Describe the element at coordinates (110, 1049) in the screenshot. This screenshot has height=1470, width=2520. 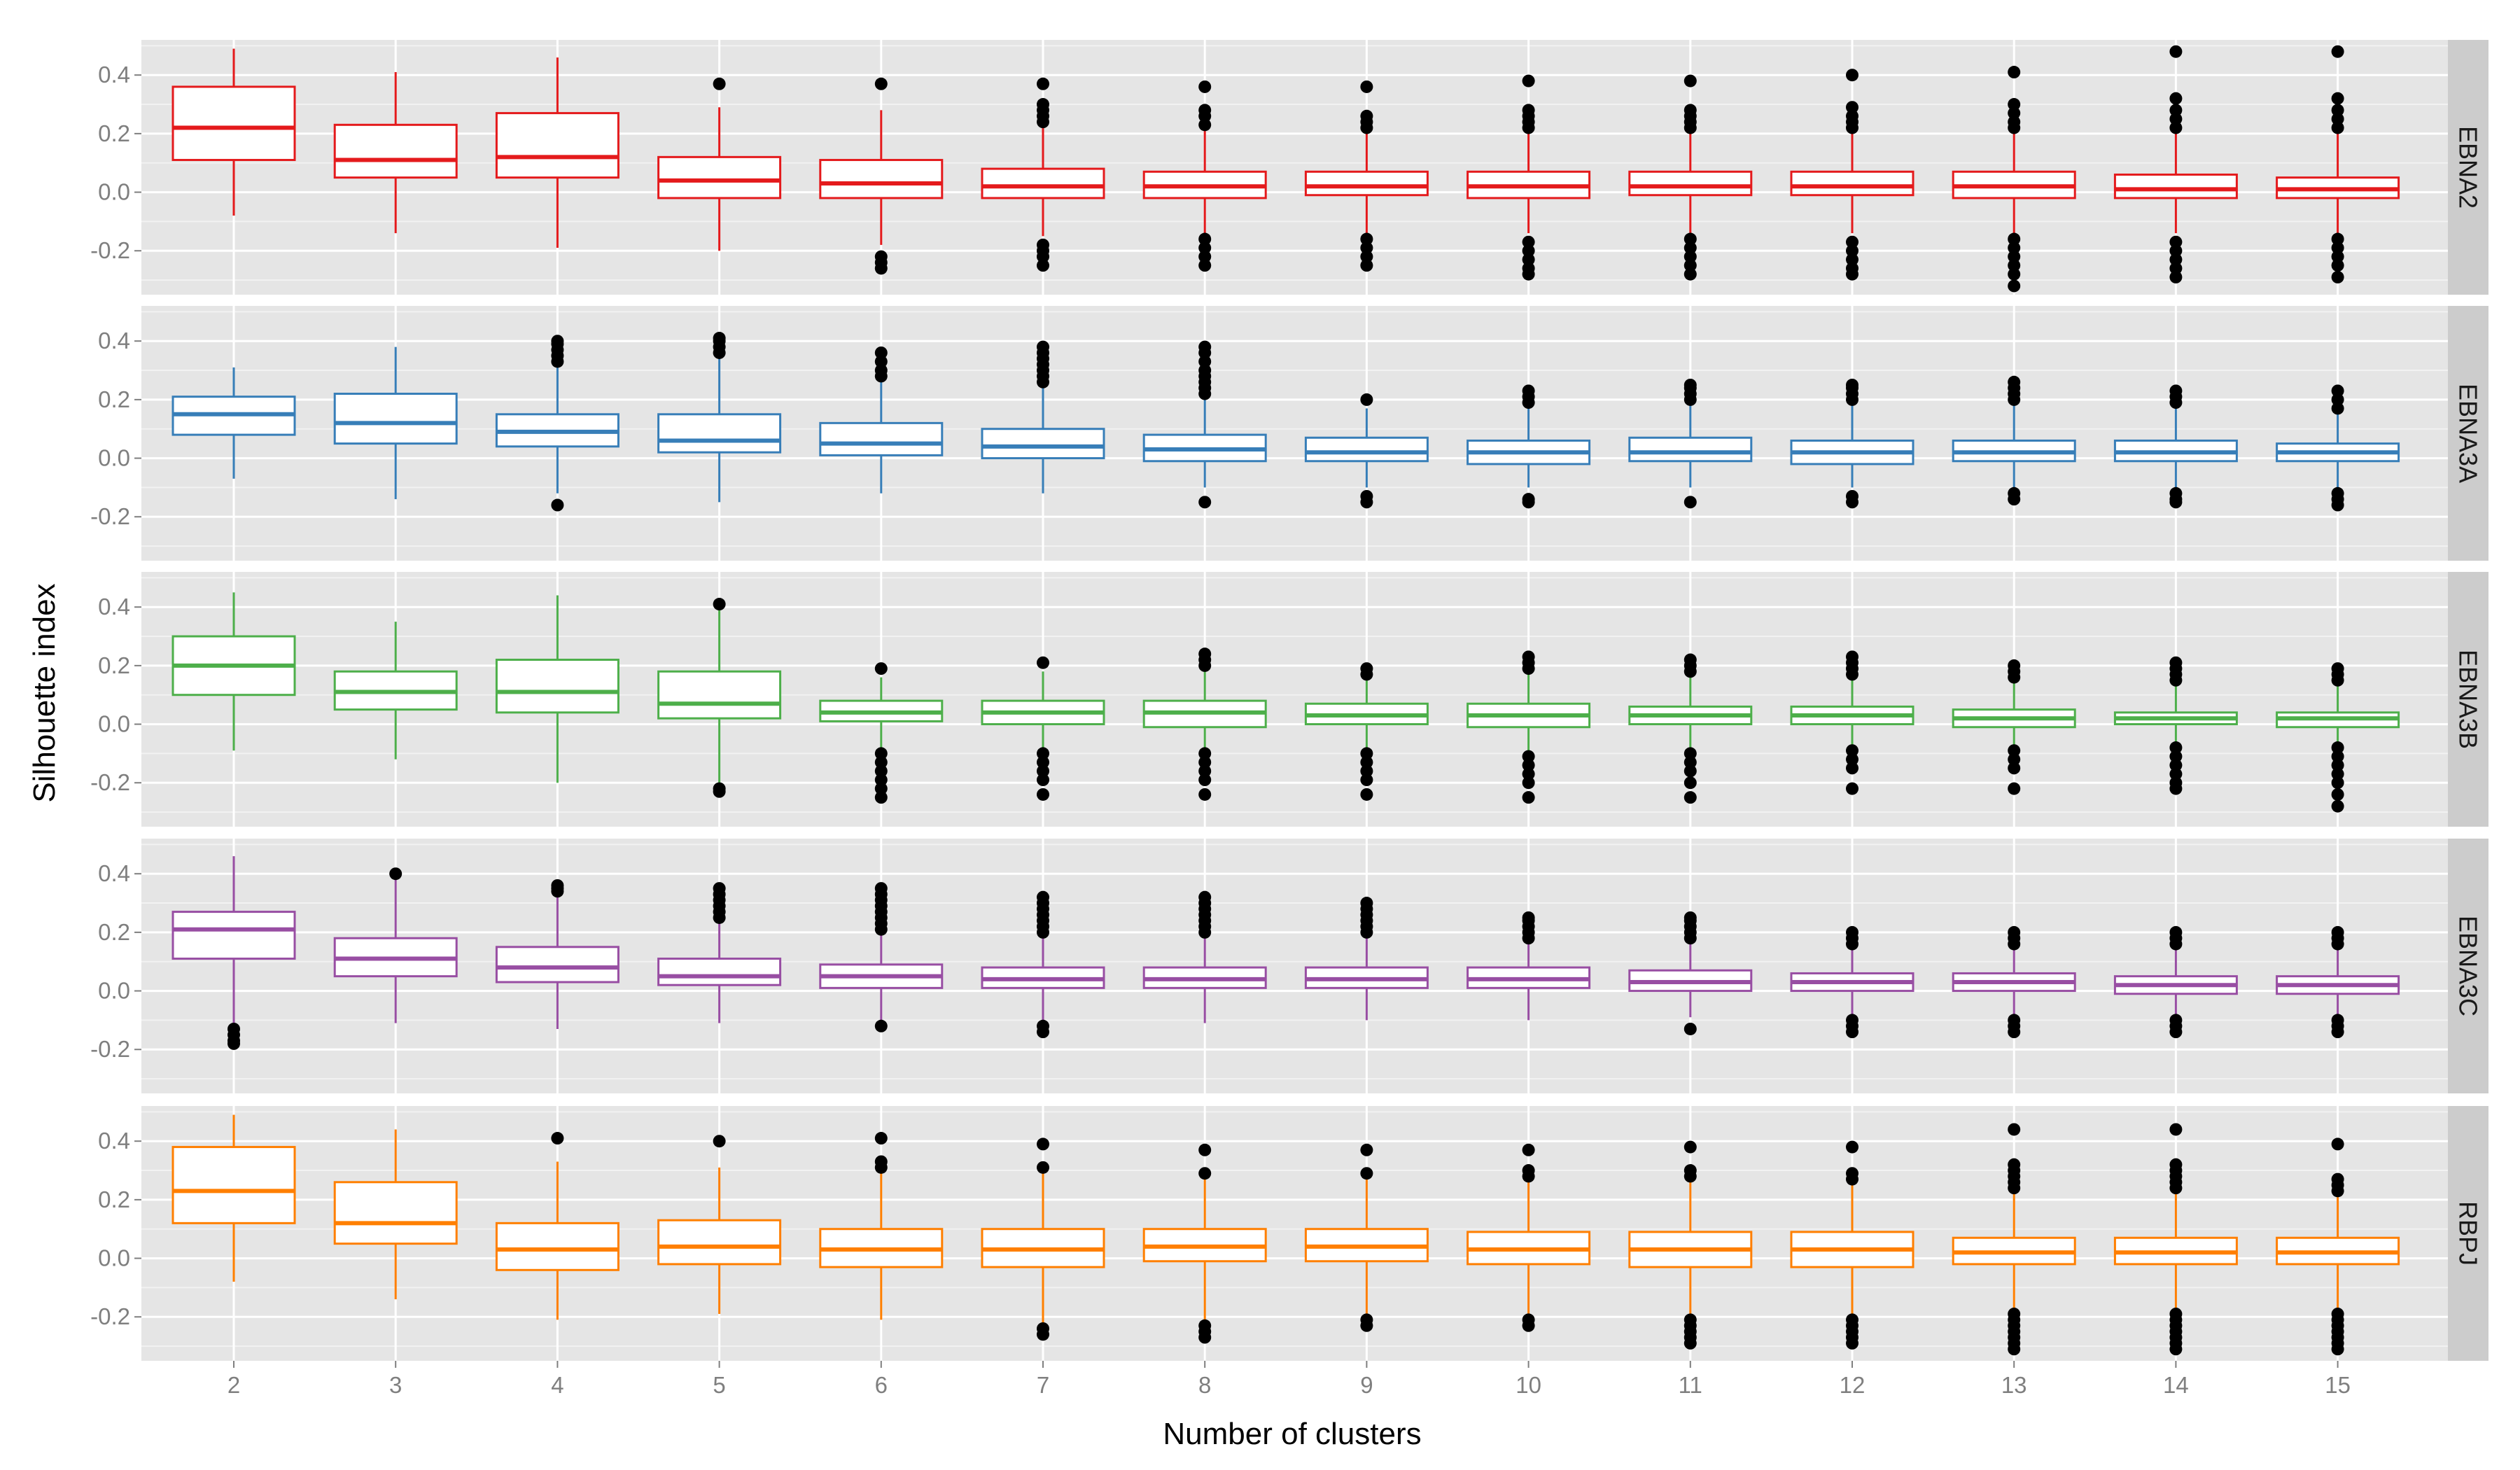
I see `y-tick-label: -0.2` at that location.